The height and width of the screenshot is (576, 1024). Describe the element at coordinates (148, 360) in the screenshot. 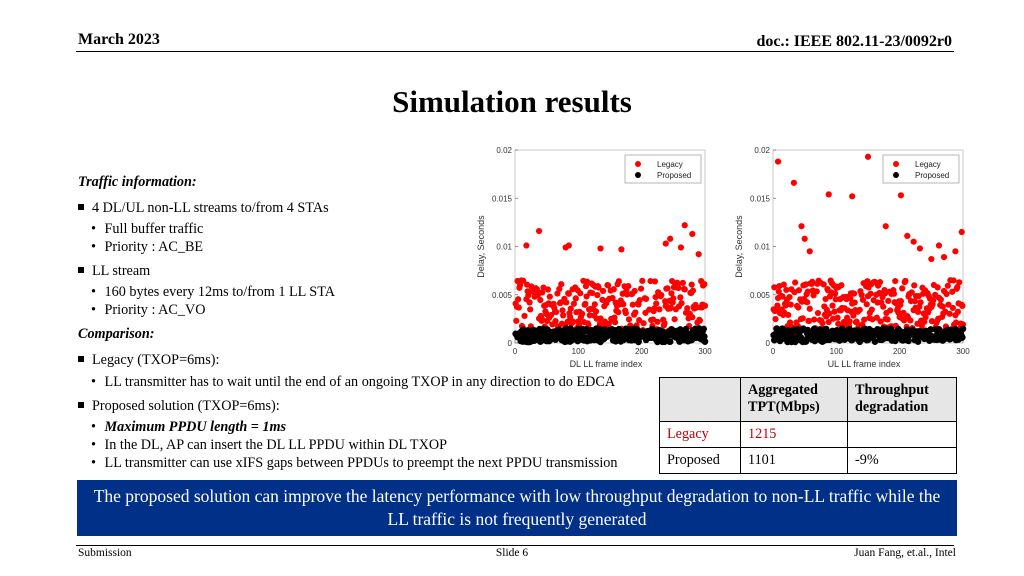

I see `list-item: Legacy (TXOP=6ms):` at that location.